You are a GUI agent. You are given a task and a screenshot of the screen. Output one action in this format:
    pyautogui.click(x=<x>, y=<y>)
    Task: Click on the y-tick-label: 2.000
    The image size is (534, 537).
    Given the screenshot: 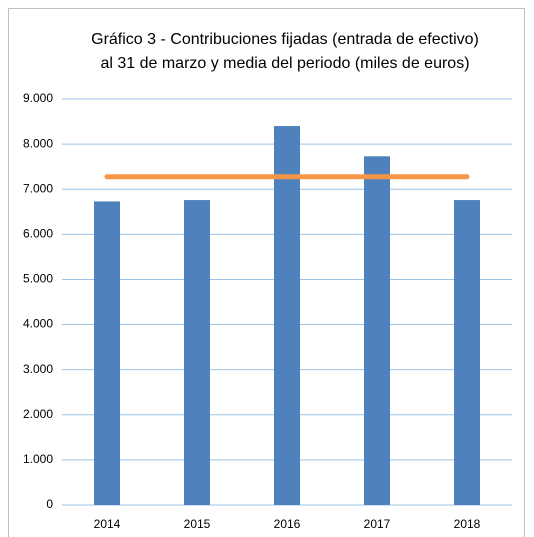 What is the action you would take?
    pyautogui.click(x=38, y=414)
    